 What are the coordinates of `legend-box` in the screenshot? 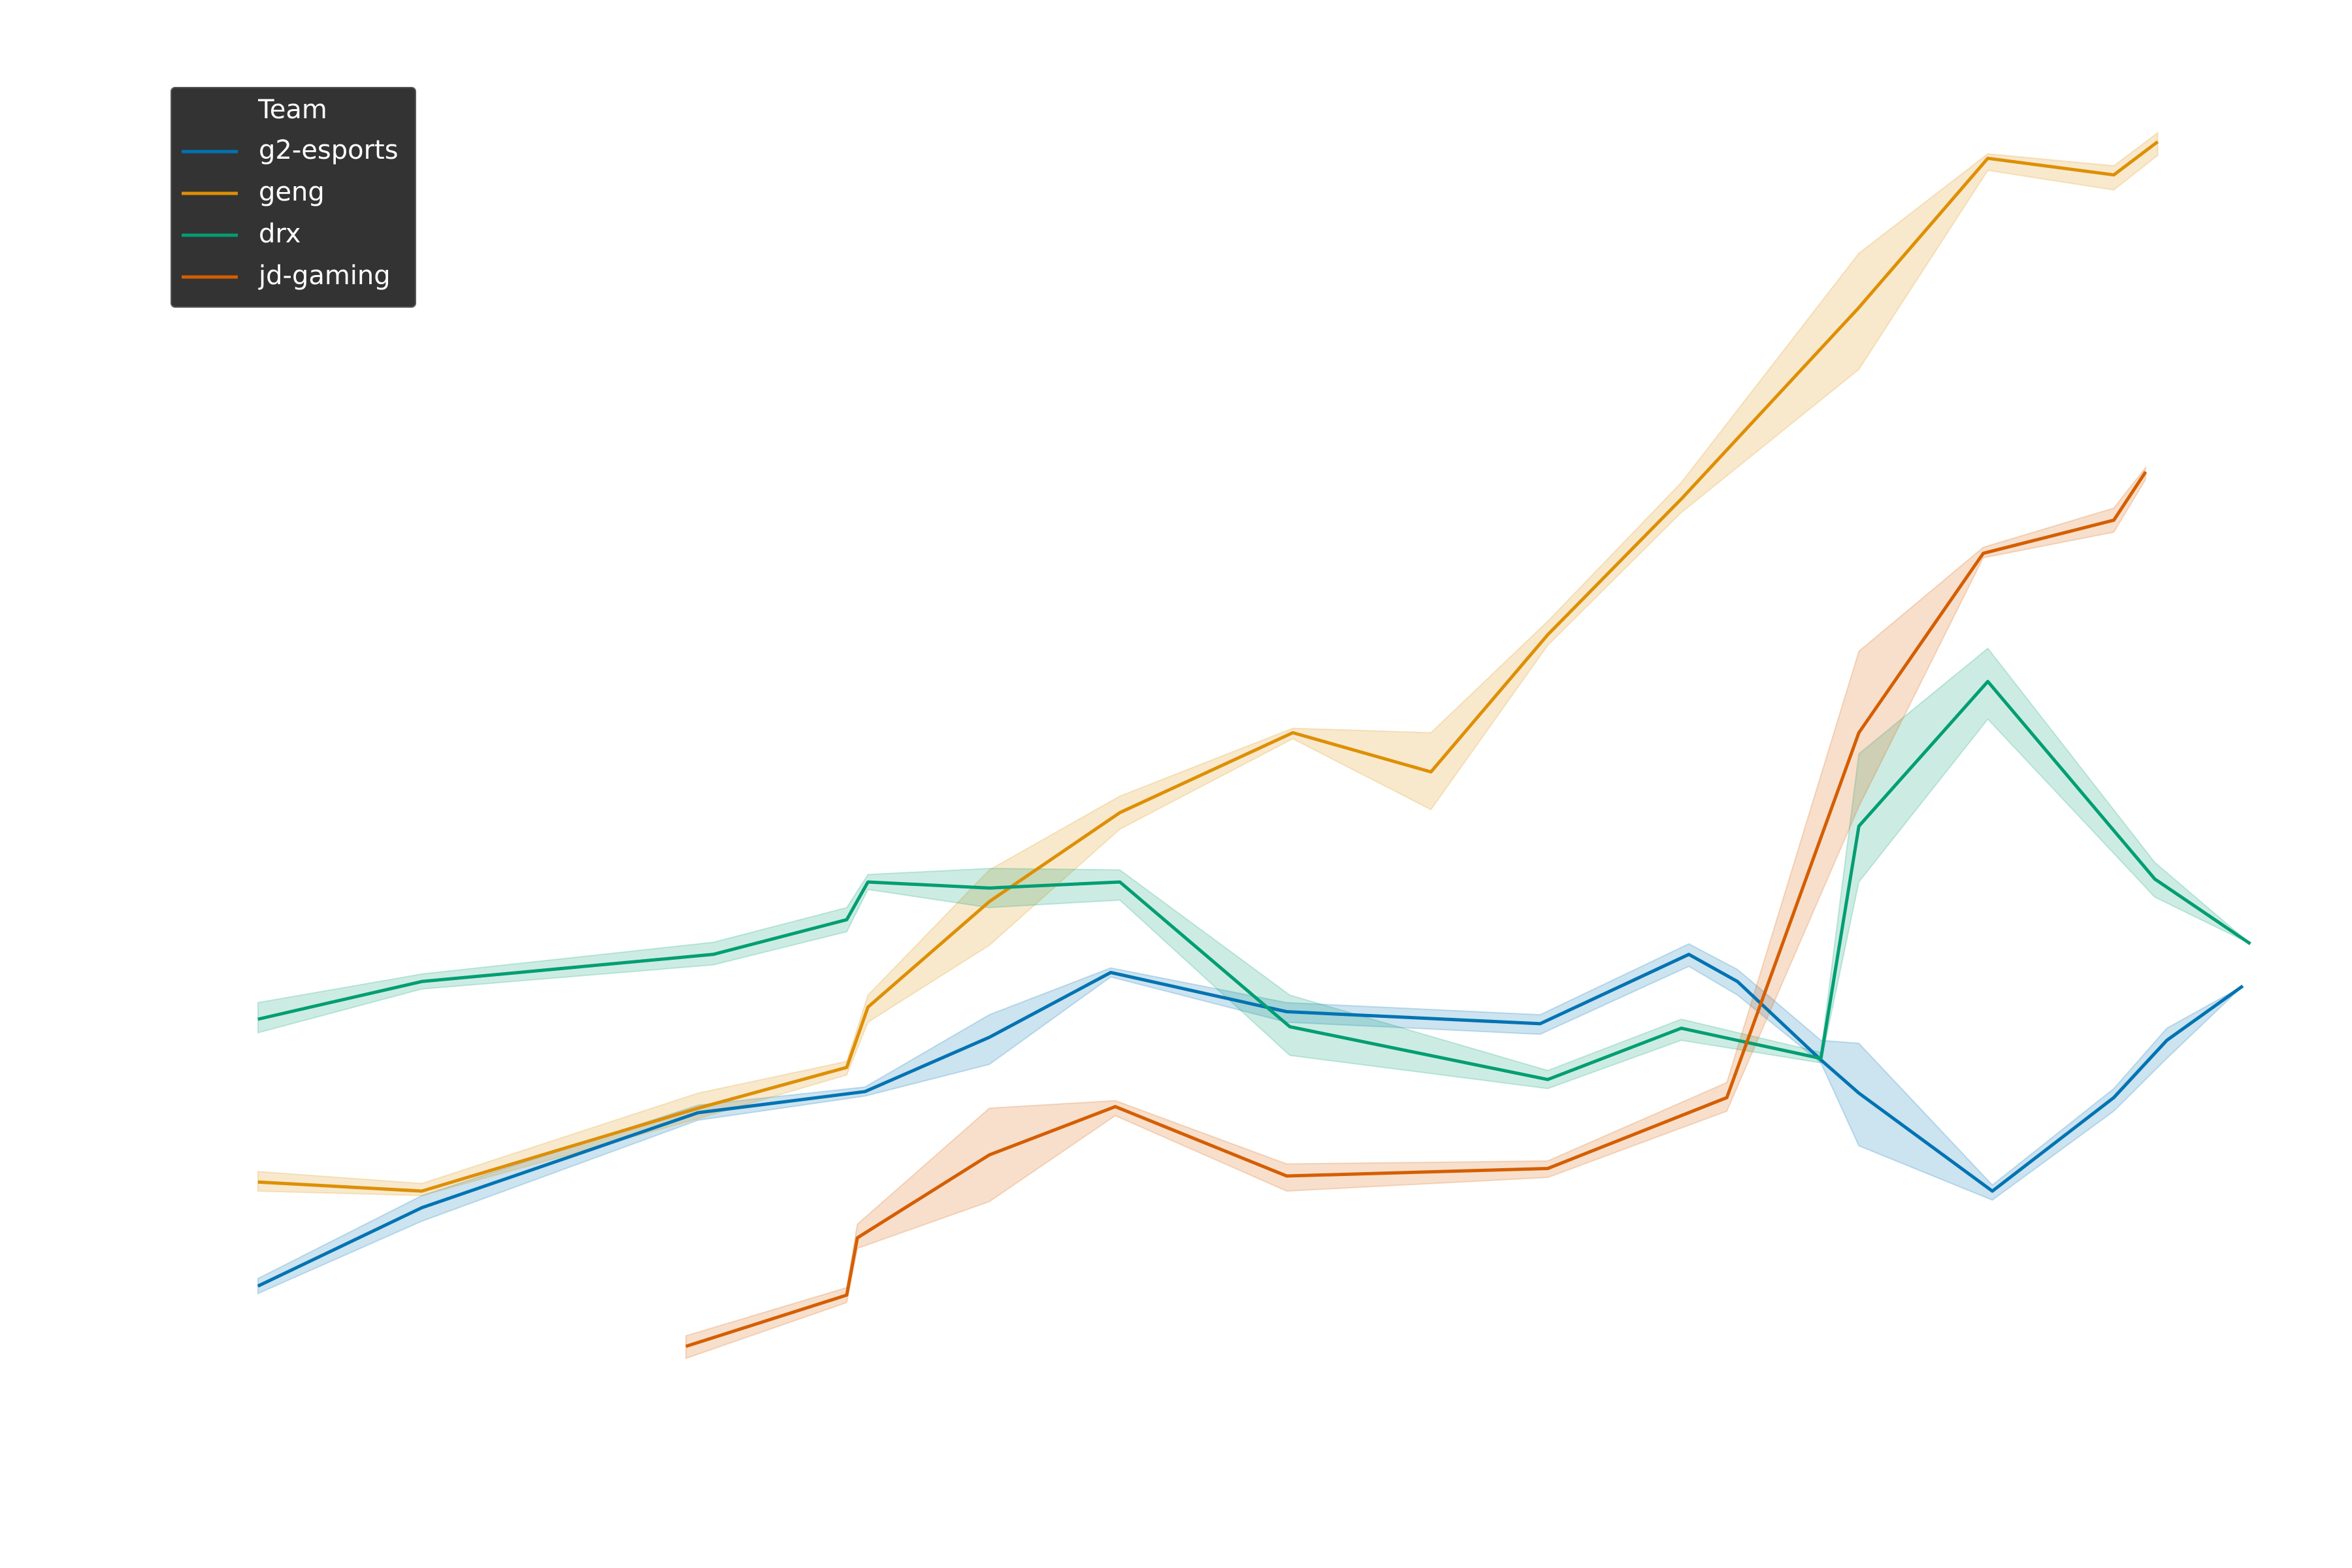 It's located at (293, 197).